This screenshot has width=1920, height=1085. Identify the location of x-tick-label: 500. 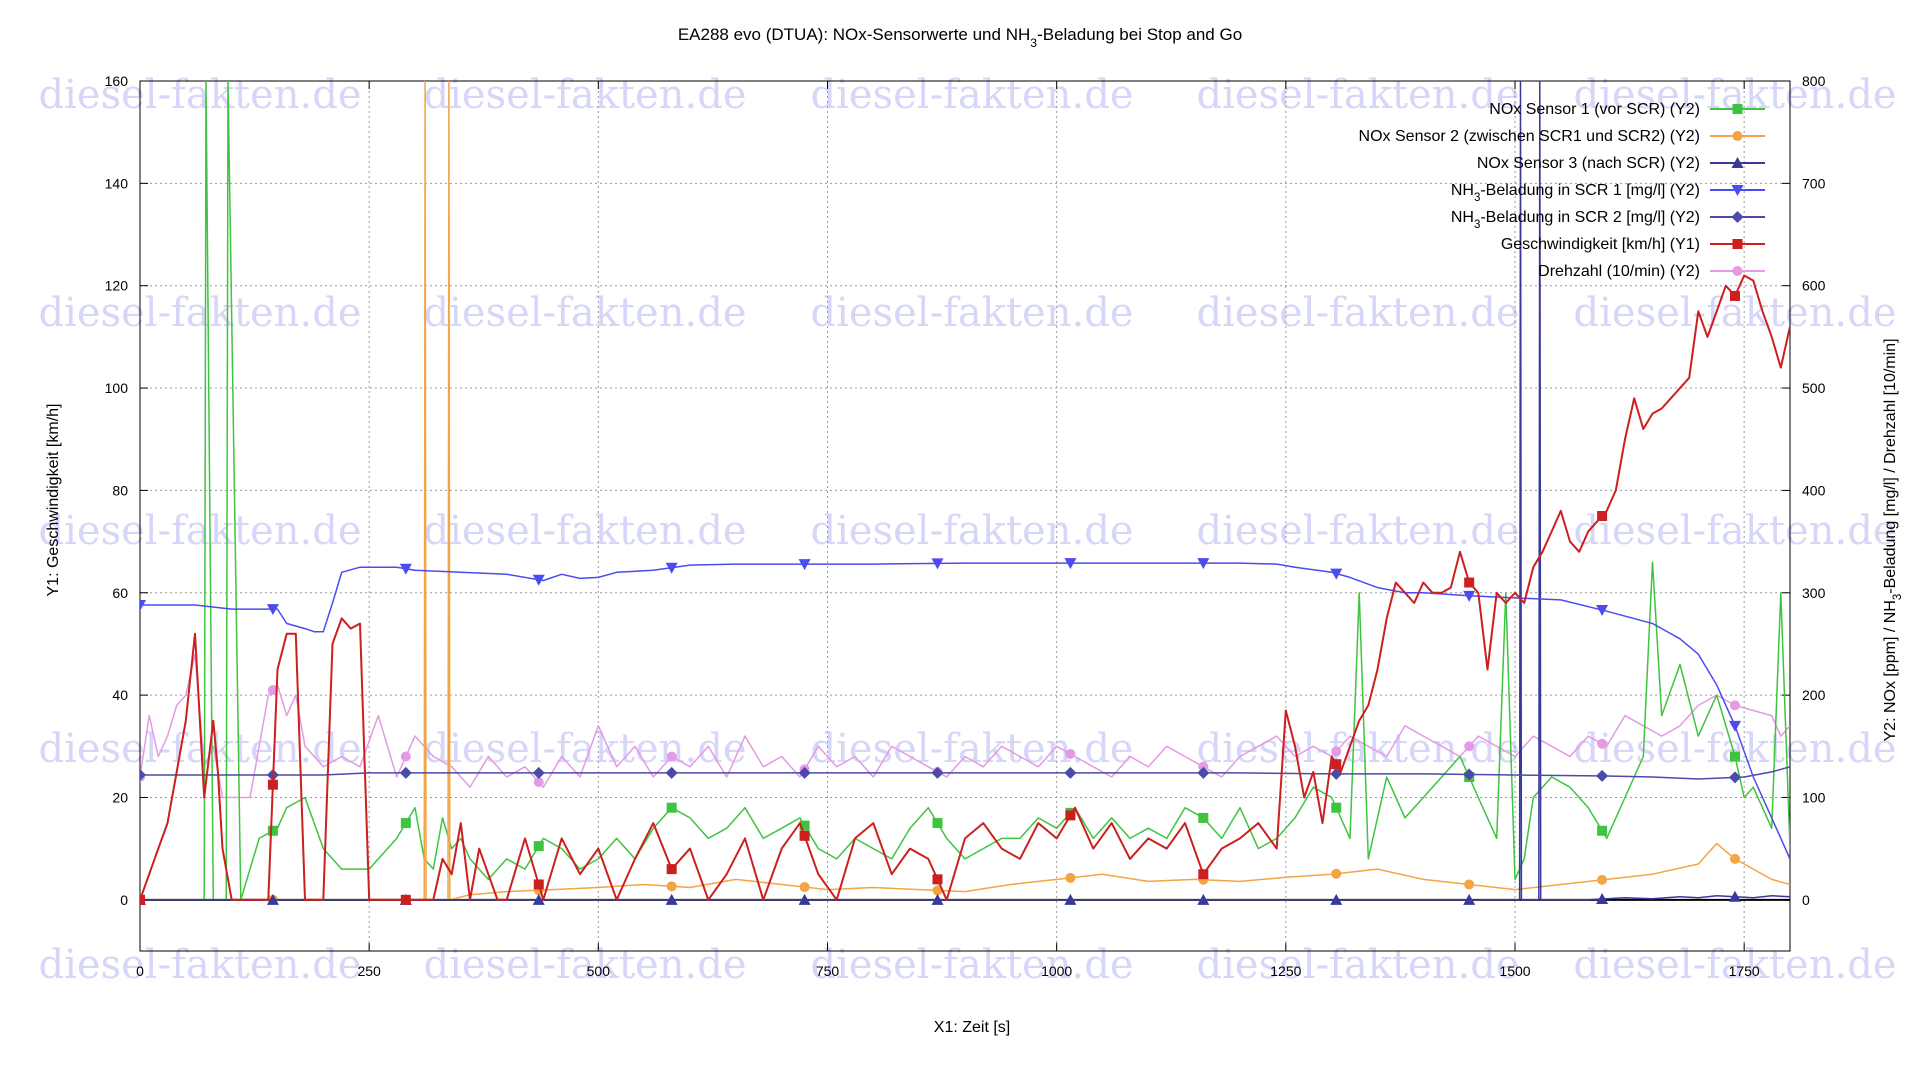
(599, 971).